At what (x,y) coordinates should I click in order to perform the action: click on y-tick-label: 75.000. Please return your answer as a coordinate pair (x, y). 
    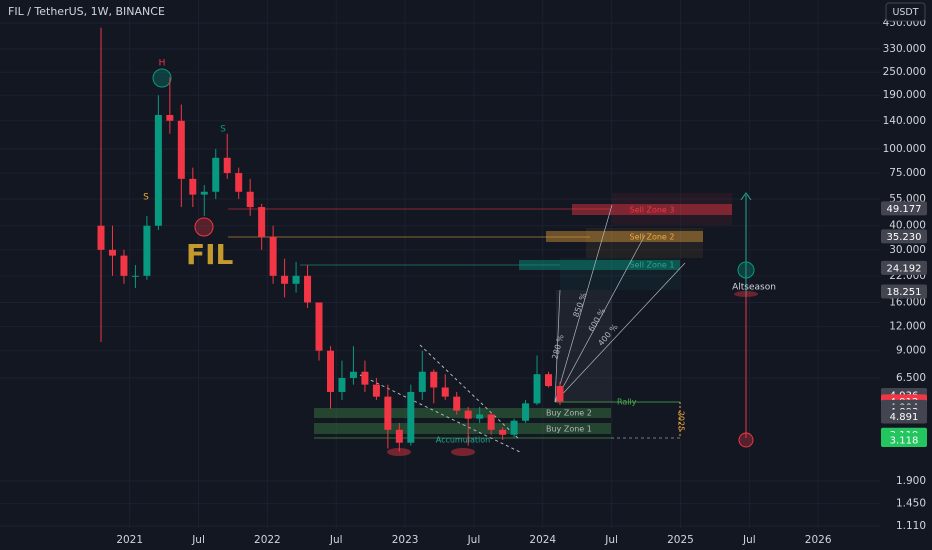
    Looking at the image, I should click on (907, 173).